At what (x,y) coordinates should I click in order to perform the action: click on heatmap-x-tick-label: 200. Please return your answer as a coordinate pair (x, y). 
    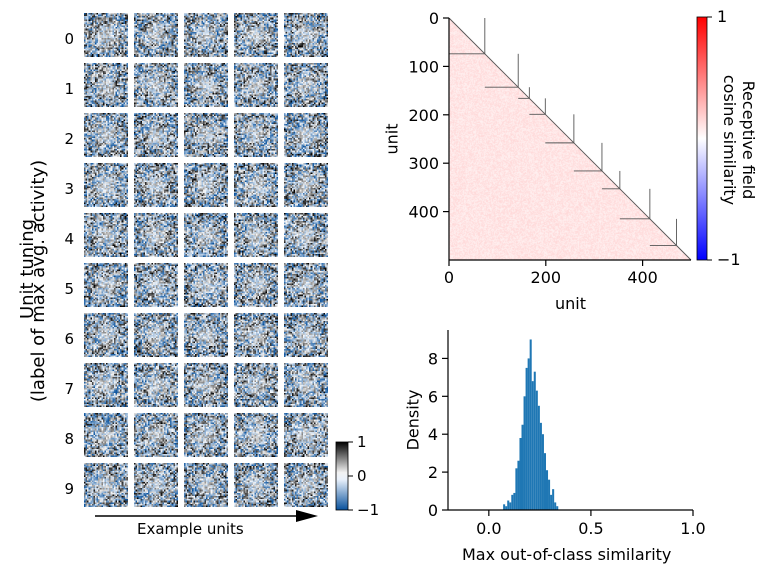
    Looking at the image, I should click on (546, 277).